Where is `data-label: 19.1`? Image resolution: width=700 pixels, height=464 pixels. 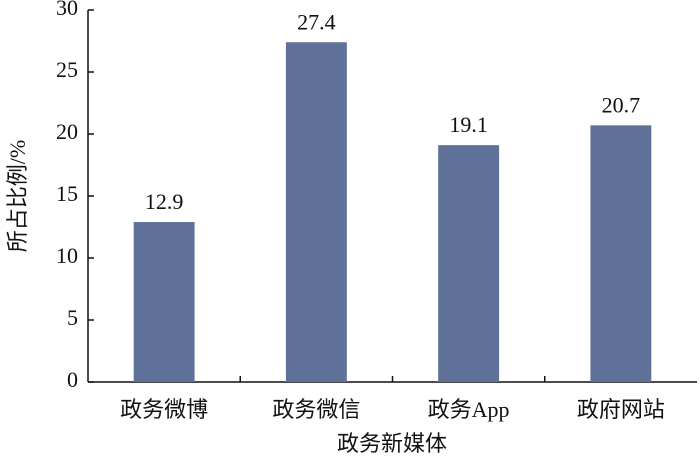
data-label: 19.1 is located at coordinates (468, 124).